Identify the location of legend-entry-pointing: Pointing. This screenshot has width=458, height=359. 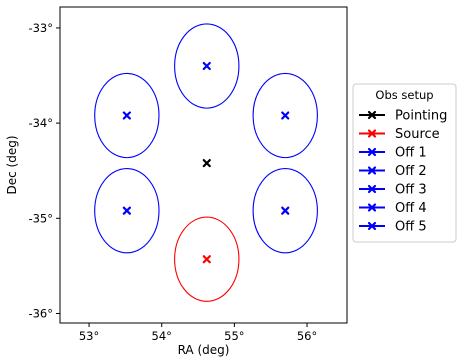
(403, 116).